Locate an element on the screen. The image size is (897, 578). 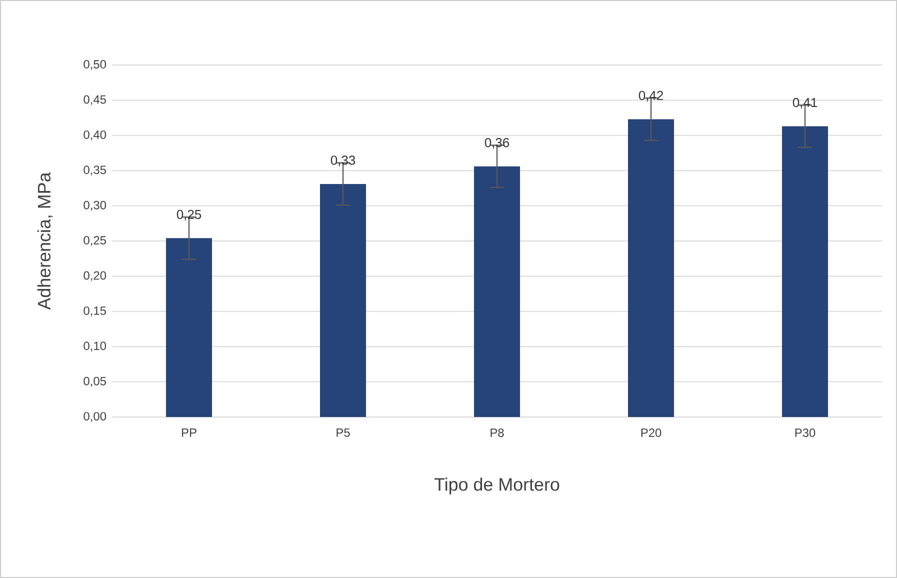
y-axis-title: Adherencia, MPa is located at coordinates (45, 241).